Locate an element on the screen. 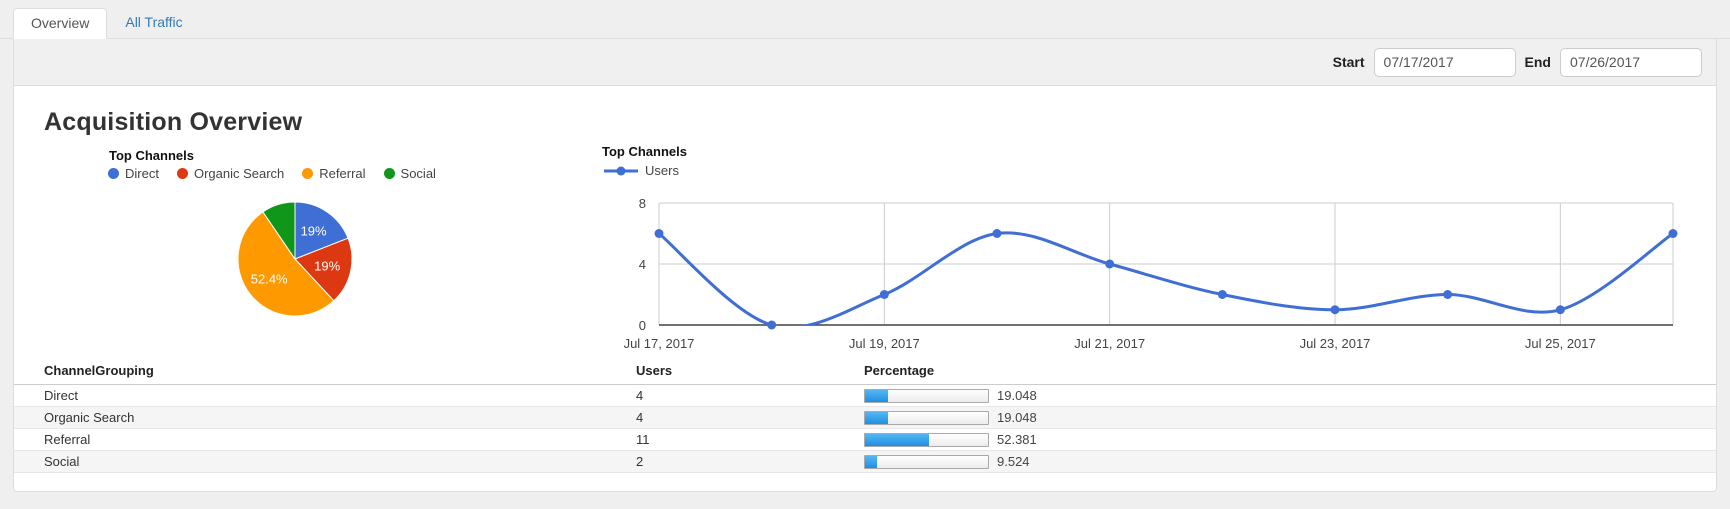 The width and height of the screenshot is (1730, 509). users-series-marker-icon is located at coordinates (621, 170).